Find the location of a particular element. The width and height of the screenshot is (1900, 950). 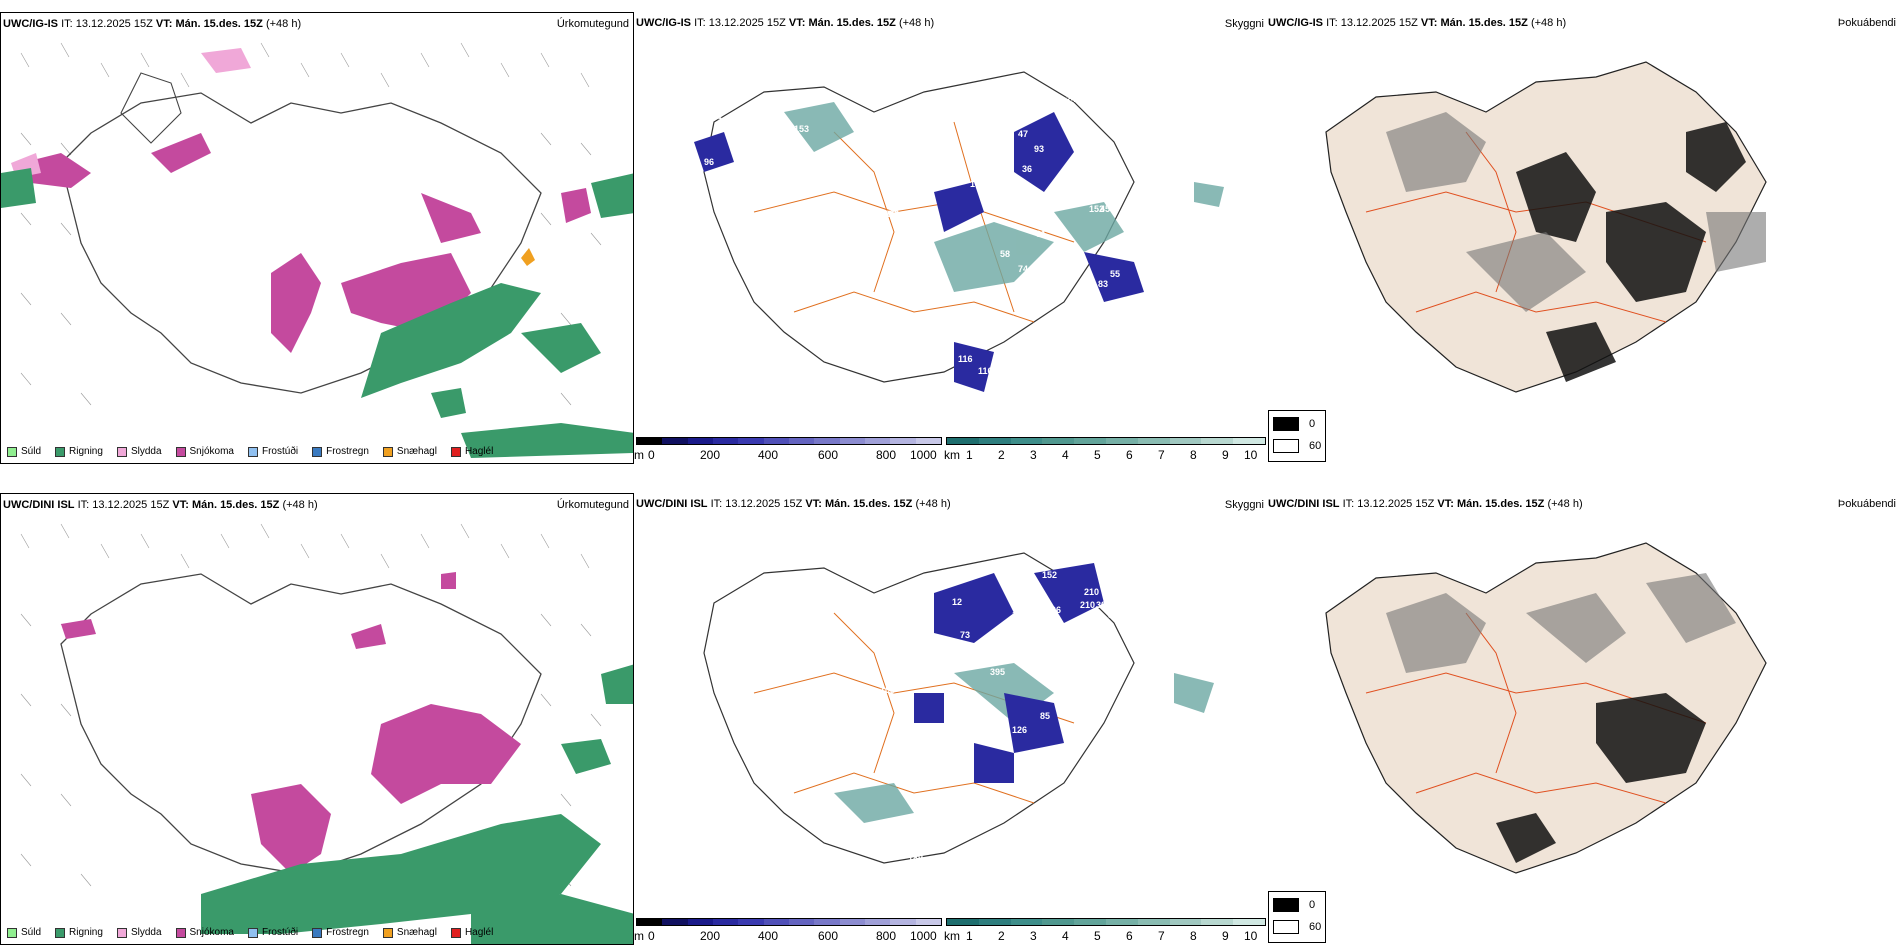

value-label: 108 is located at coordinates (887, 690).